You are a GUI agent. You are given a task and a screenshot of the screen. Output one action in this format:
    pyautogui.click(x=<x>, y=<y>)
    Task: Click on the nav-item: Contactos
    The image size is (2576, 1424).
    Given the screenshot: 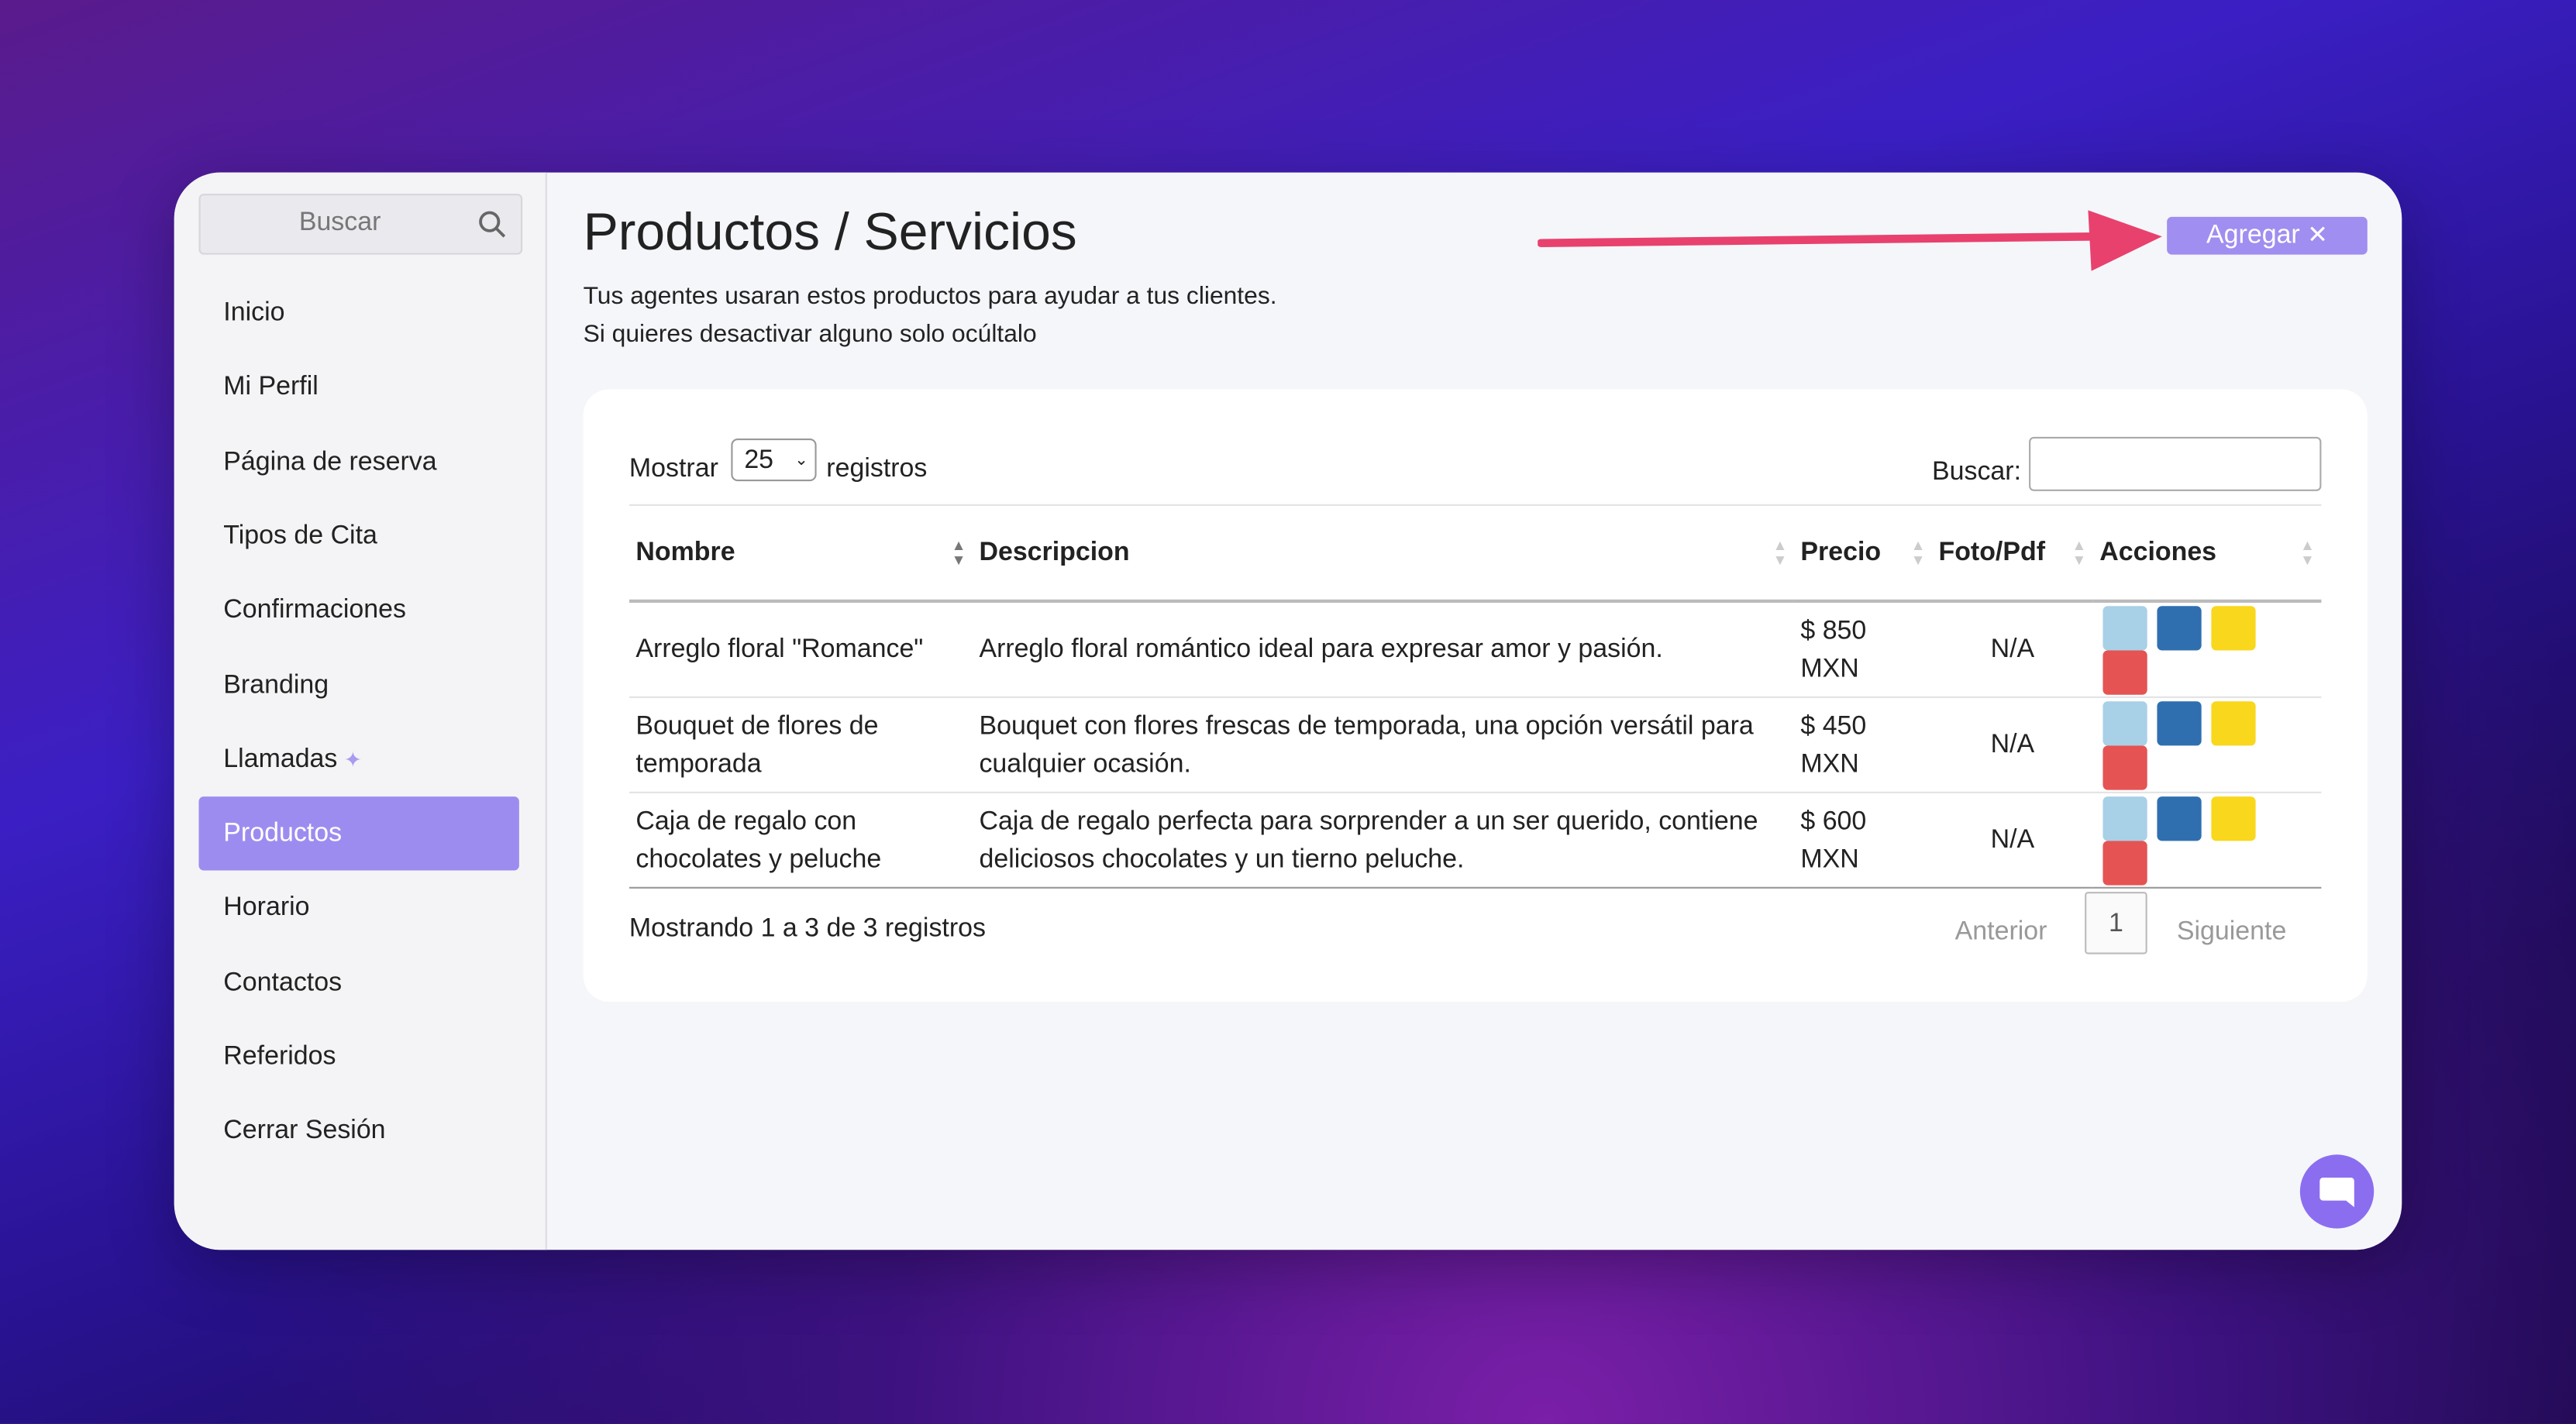 What is the action you would take?
    pyautogui.click(x=283, y=982)
    